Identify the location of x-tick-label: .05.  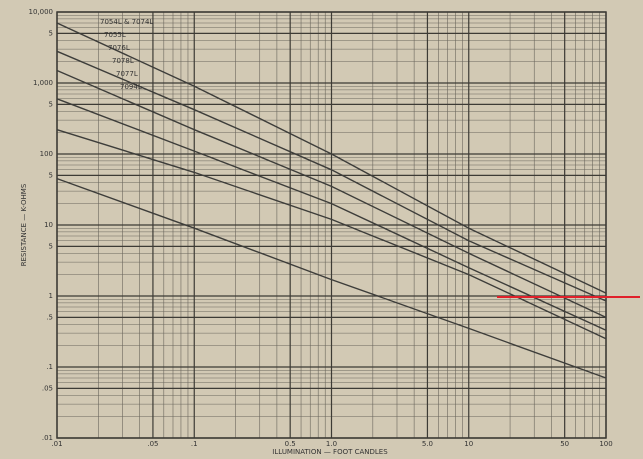
(152, 444).